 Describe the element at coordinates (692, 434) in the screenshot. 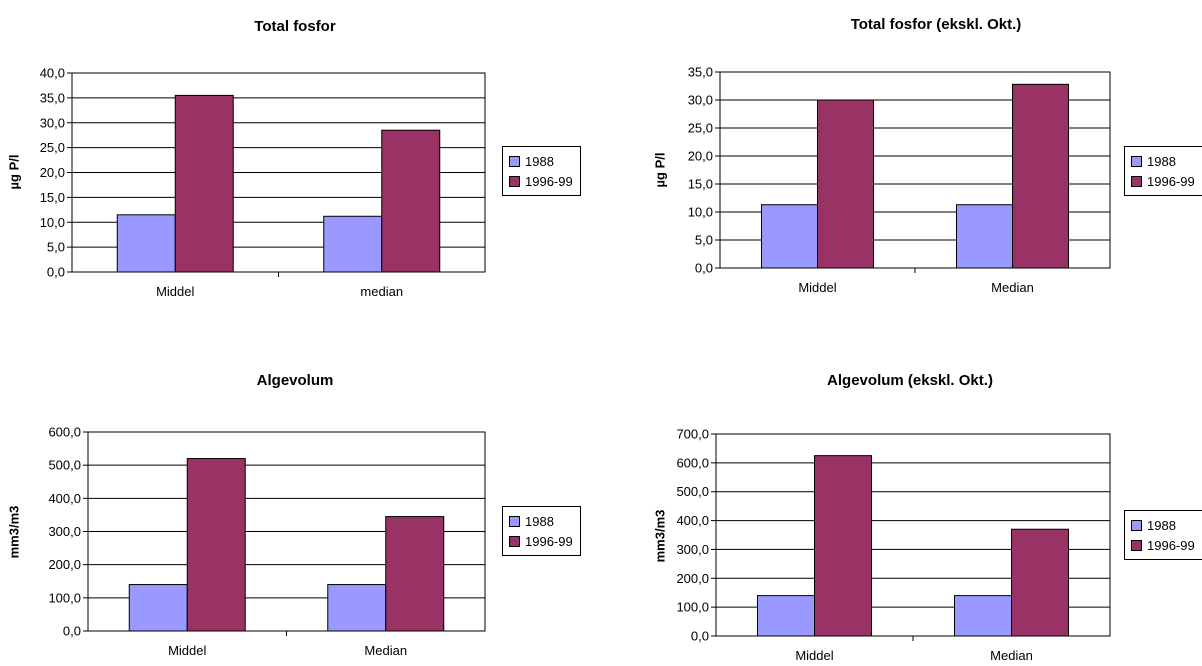

I see `y-tick-label: 700,0` at that location.